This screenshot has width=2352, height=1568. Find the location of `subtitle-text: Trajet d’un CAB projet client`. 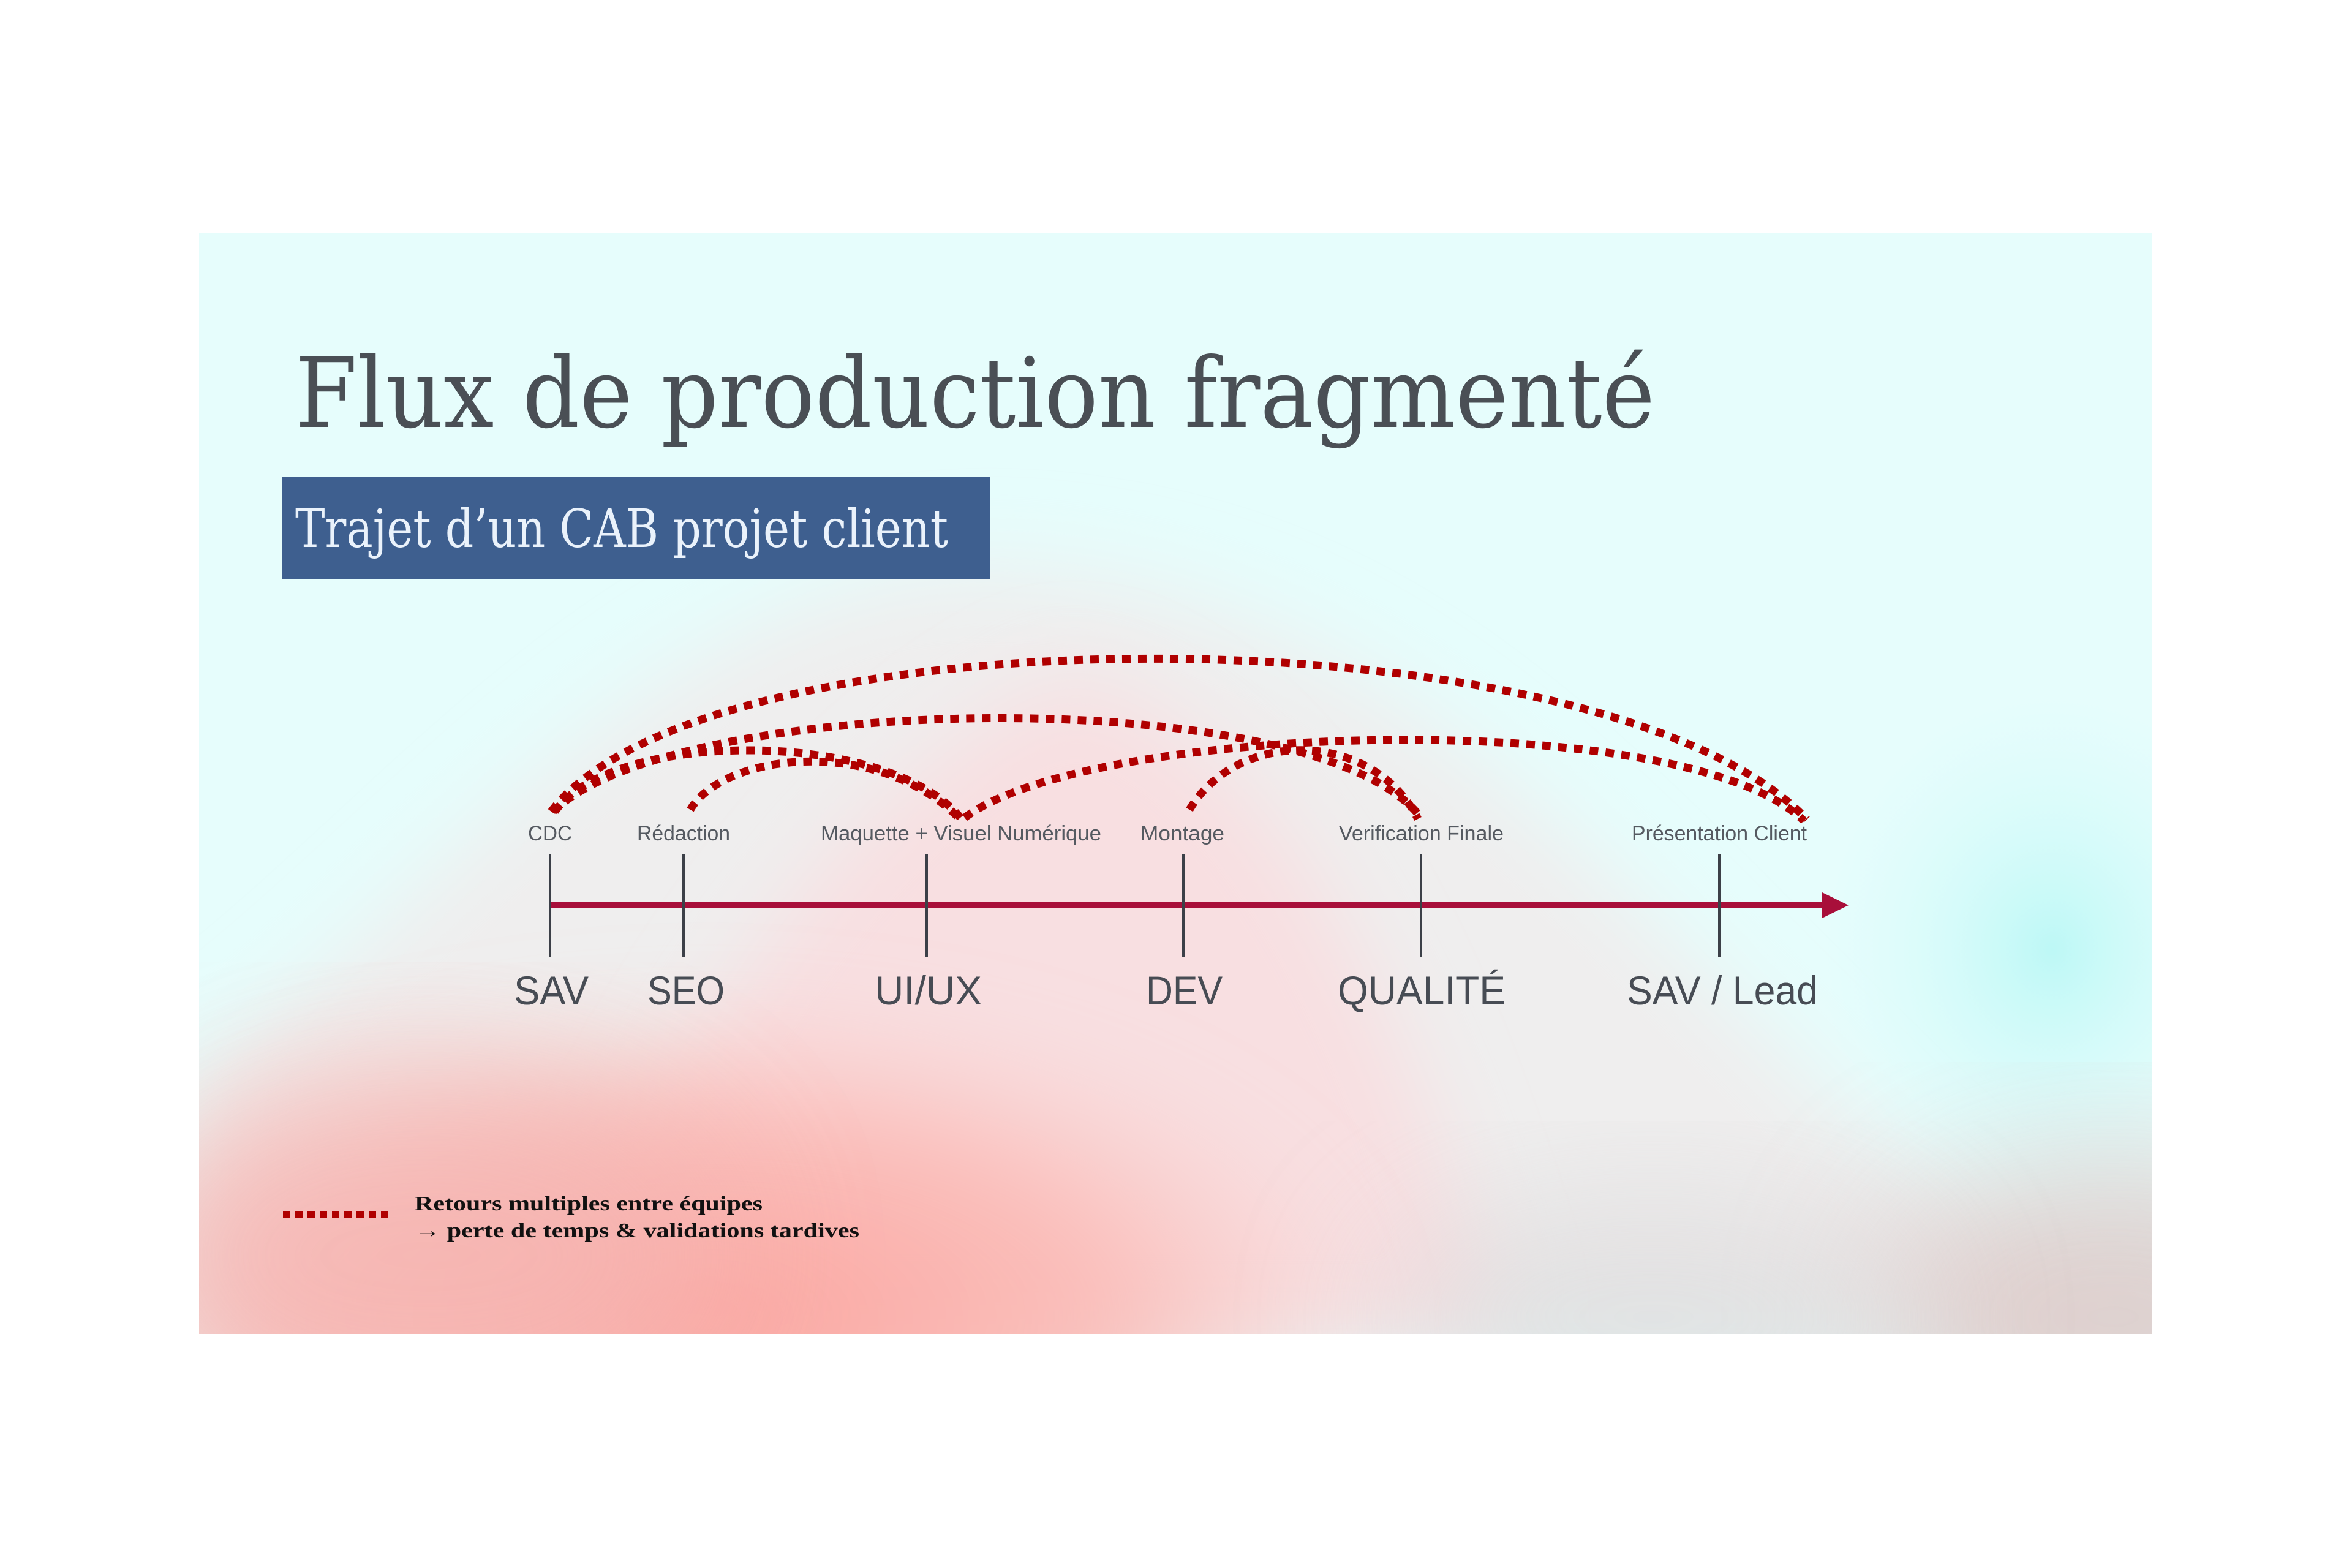

subtitle-text: Trajet d’un CAB projet client is located at coordinates (622, 529).